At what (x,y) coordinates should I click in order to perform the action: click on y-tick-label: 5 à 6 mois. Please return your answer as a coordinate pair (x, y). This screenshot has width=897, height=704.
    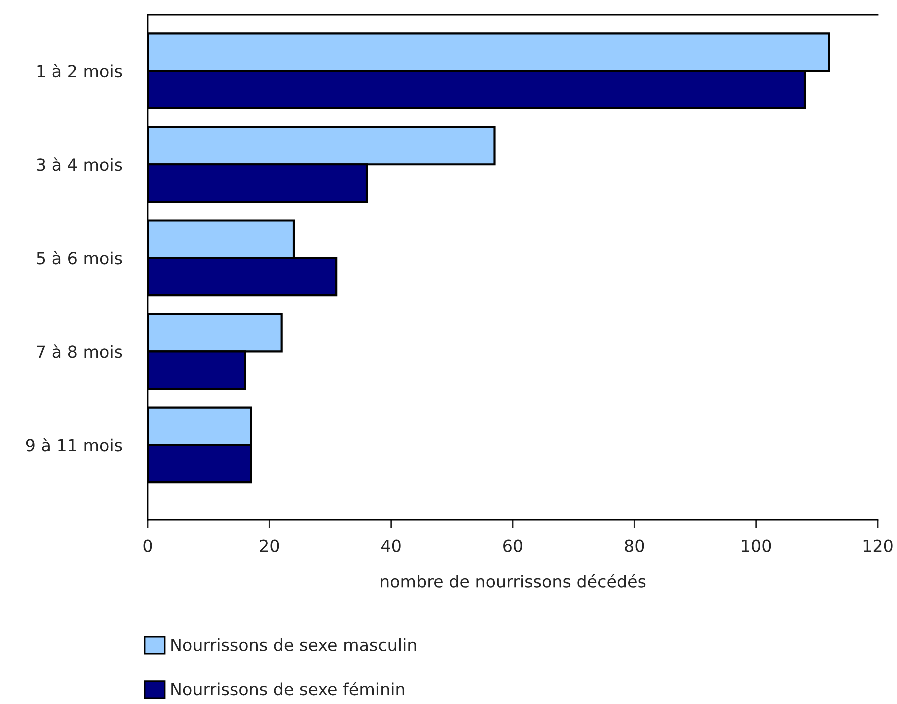
    Looking at the image, I should click on (79, 258).